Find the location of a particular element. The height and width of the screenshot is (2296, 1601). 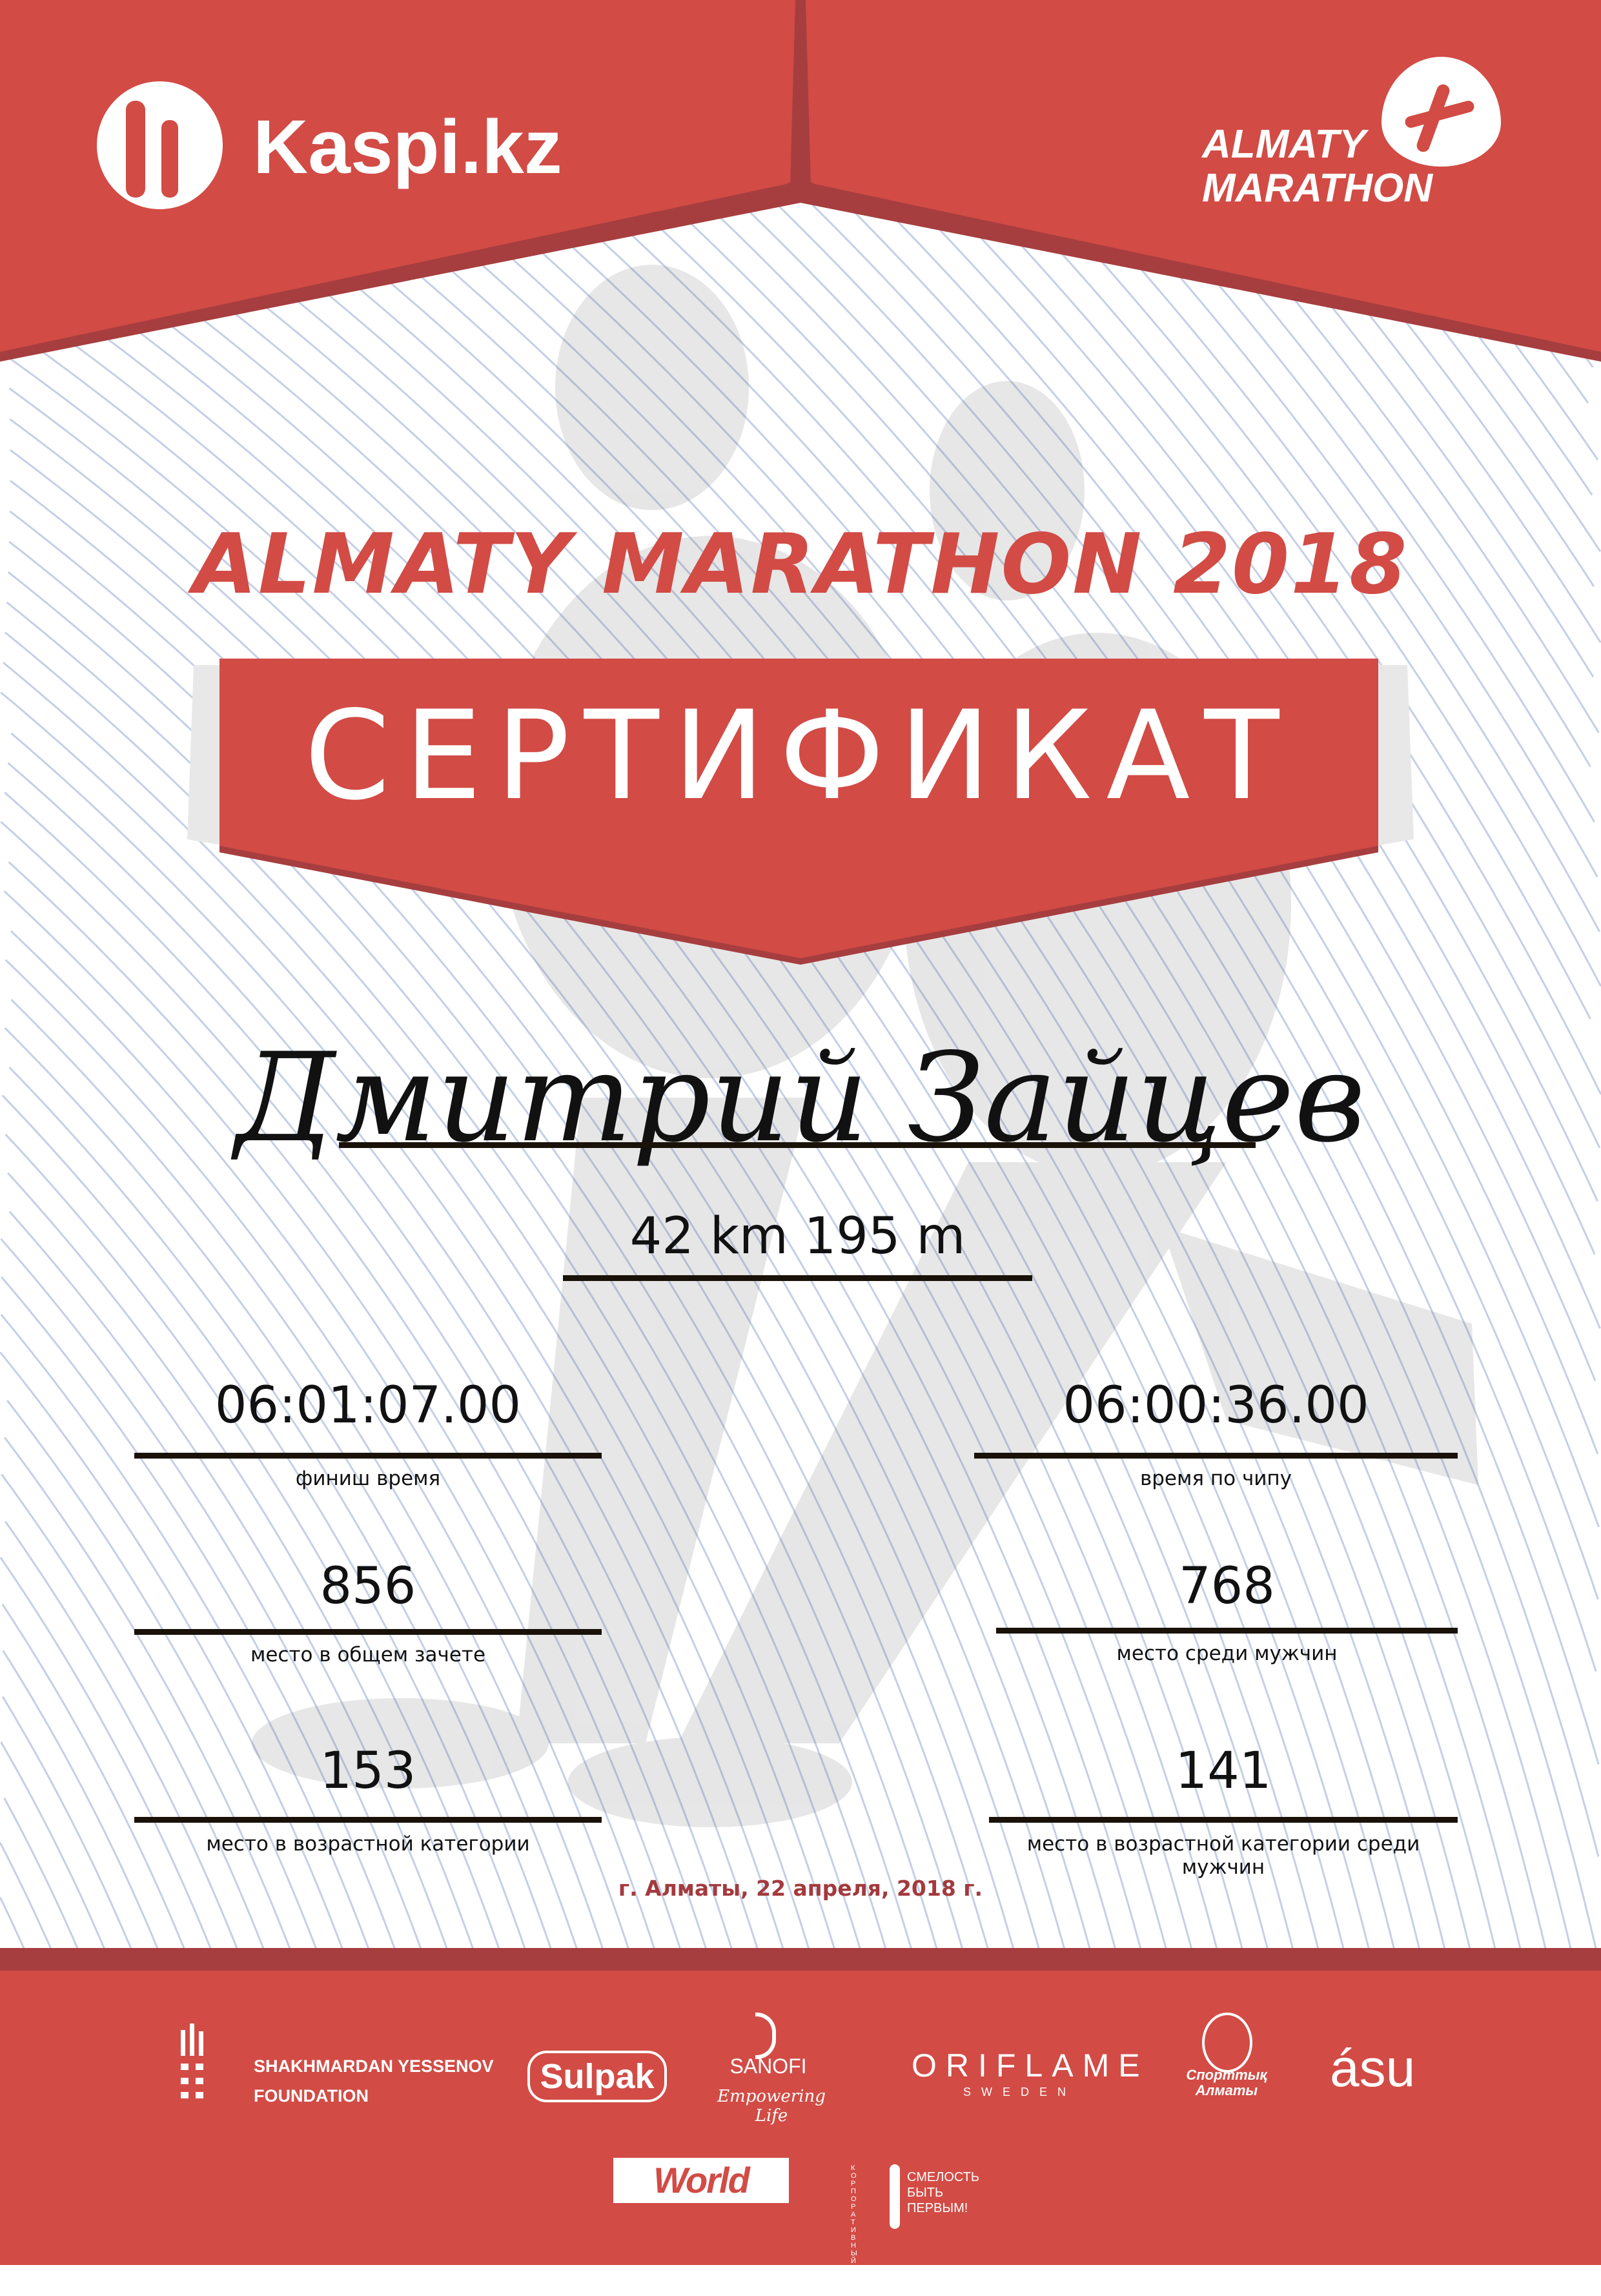

smelost-line3: ПЕРВЫМ! is located at coordinates (937, 2208).